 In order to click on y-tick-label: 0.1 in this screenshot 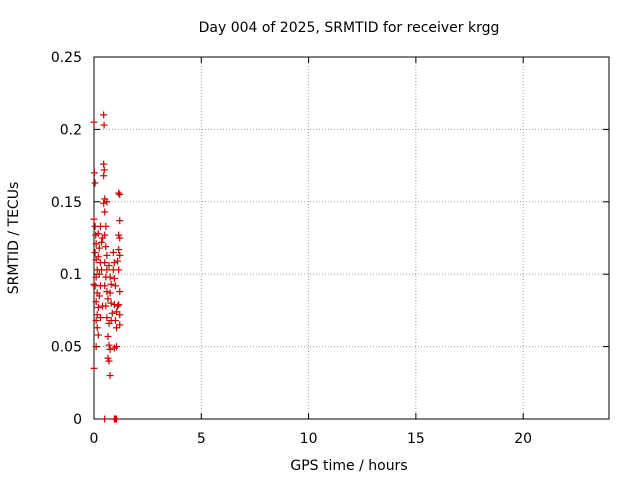, I will do `click(71, 275)`.